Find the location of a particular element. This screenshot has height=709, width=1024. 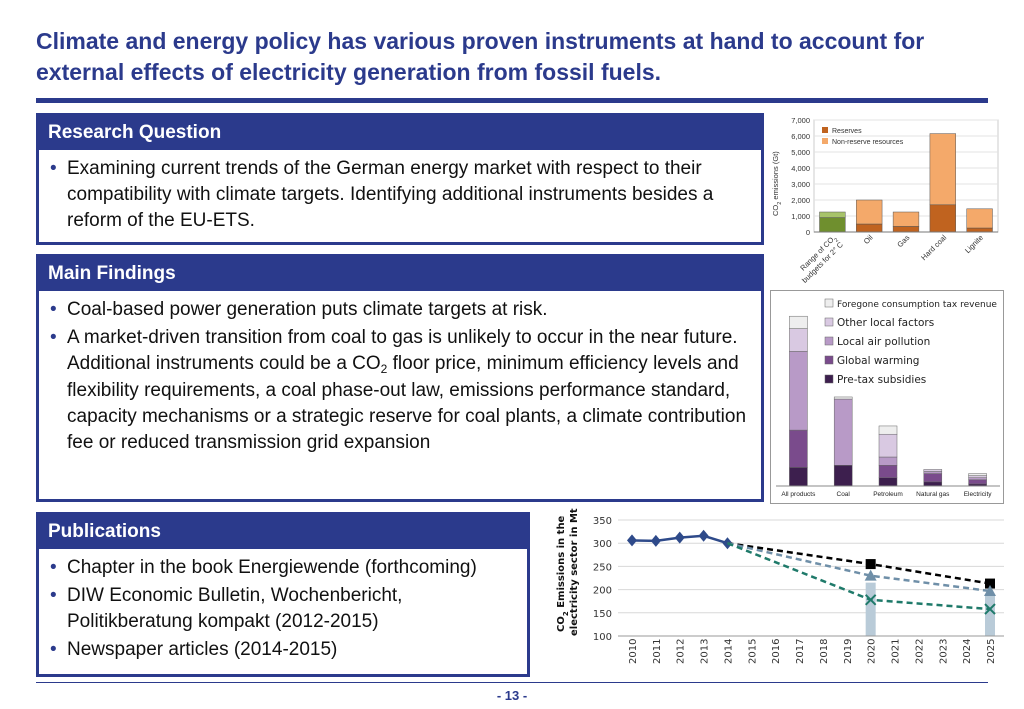

c1-x-tick-label: Gas is located at coordinates (903, 241).